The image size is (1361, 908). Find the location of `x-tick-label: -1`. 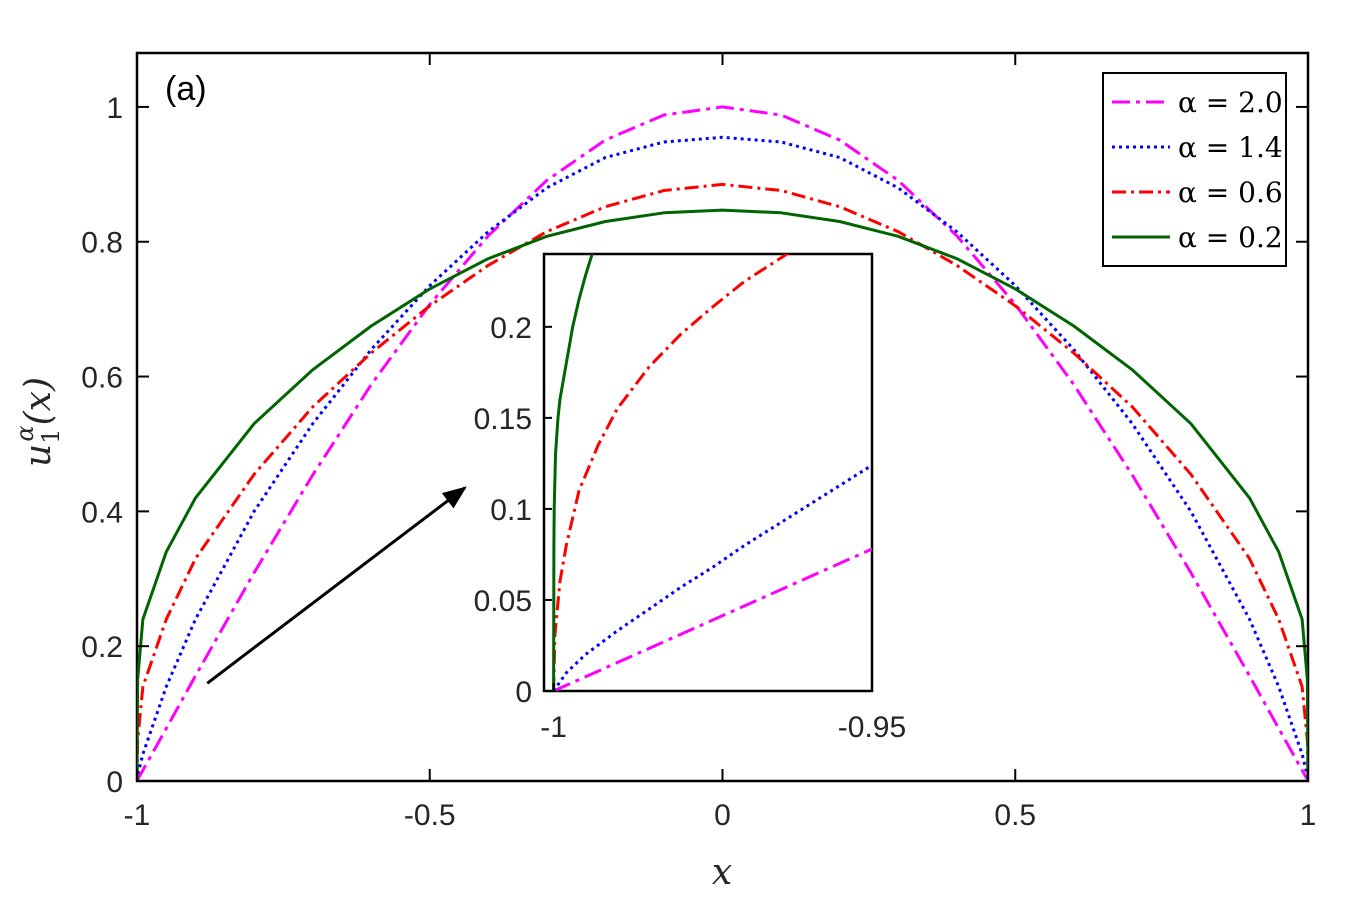

x-tick-label: -1 is located at coordinates (137, 815).